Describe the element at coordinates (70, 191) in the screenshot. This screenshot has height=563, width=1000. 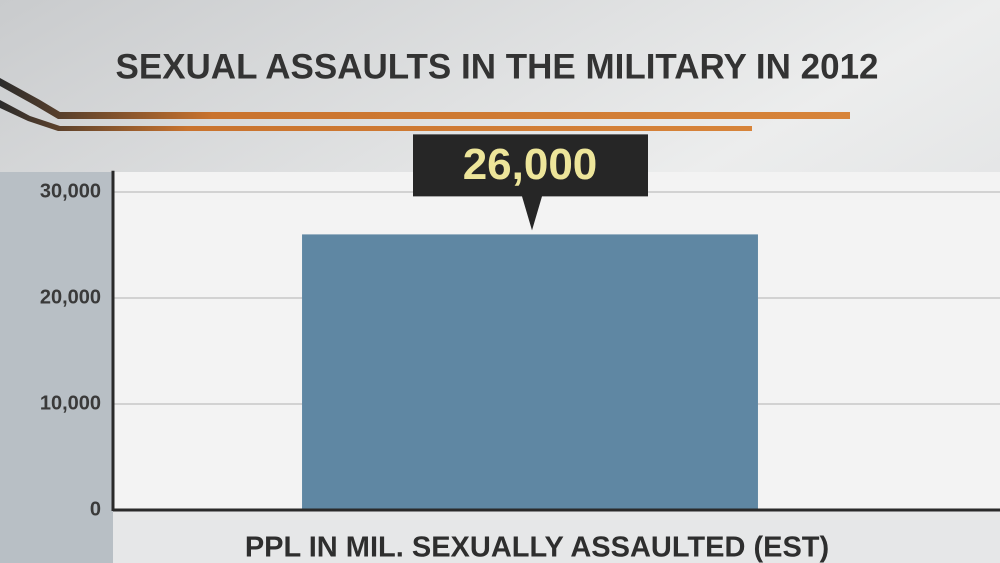
I see `y-tick-label: 30,000` at that location.